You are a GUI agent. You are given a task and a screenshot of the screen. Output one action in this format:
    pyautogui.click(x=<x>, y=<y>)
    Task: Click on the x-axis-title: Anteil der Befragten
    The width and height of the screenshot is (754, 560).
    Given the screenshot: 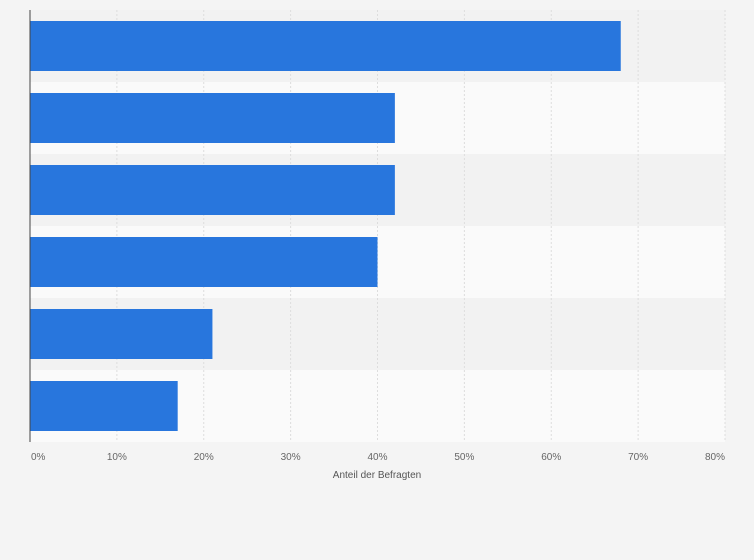 What is the action you would take?
    pyautogui.click(x=377, y=475)
    